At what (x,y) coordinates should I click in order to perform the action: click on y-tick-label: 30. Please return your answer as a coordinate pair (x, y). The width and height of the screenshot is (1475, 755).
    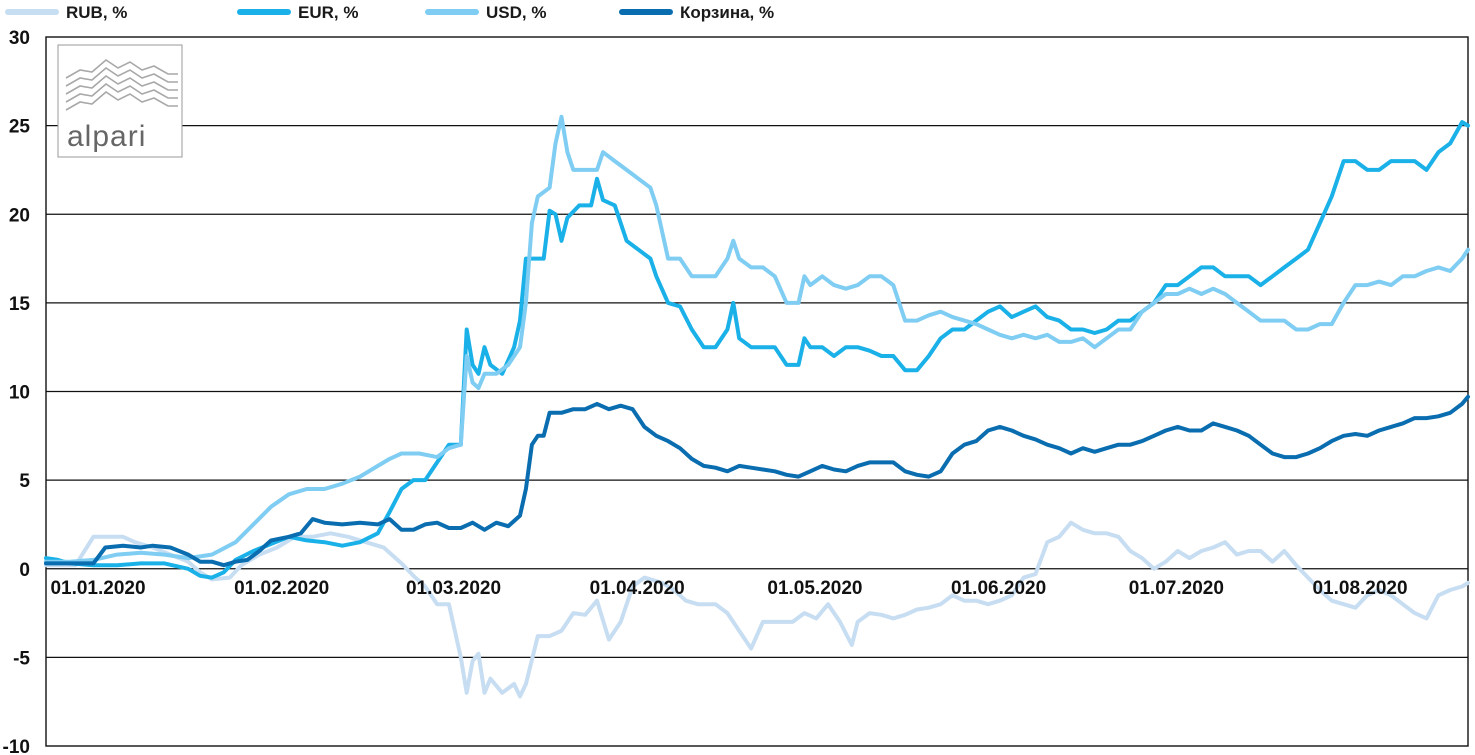
    Looking at the image, I should click on (19, 38).